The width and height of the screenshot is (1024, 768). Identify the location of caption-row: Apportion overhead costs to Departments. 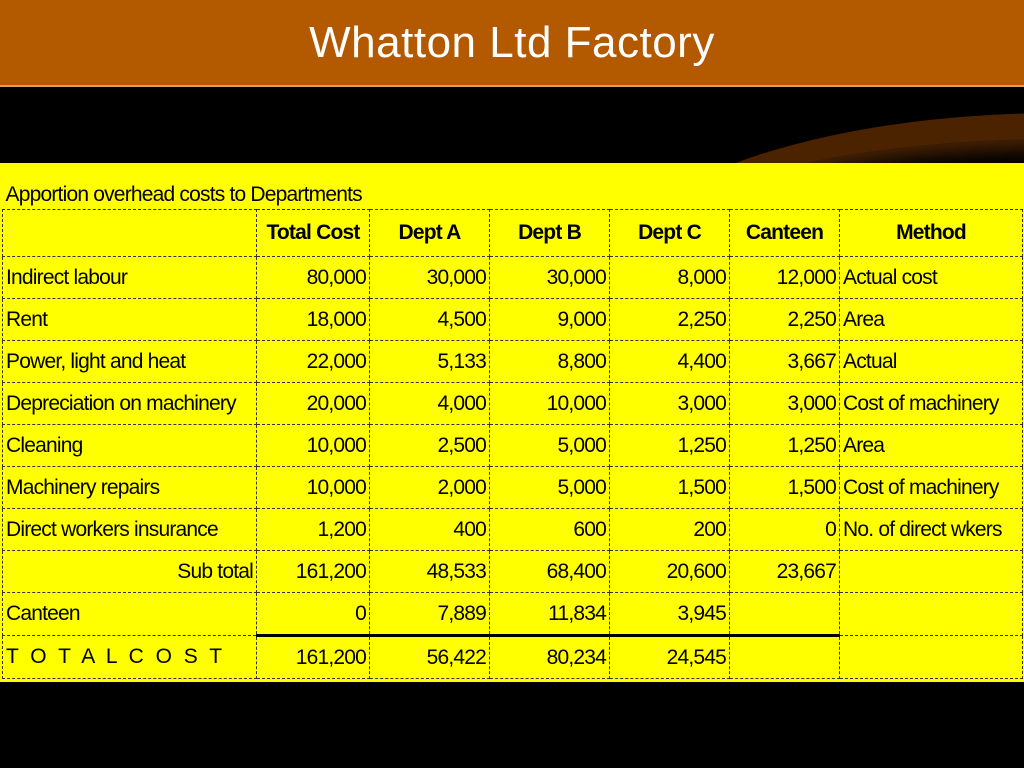
(513, 186).